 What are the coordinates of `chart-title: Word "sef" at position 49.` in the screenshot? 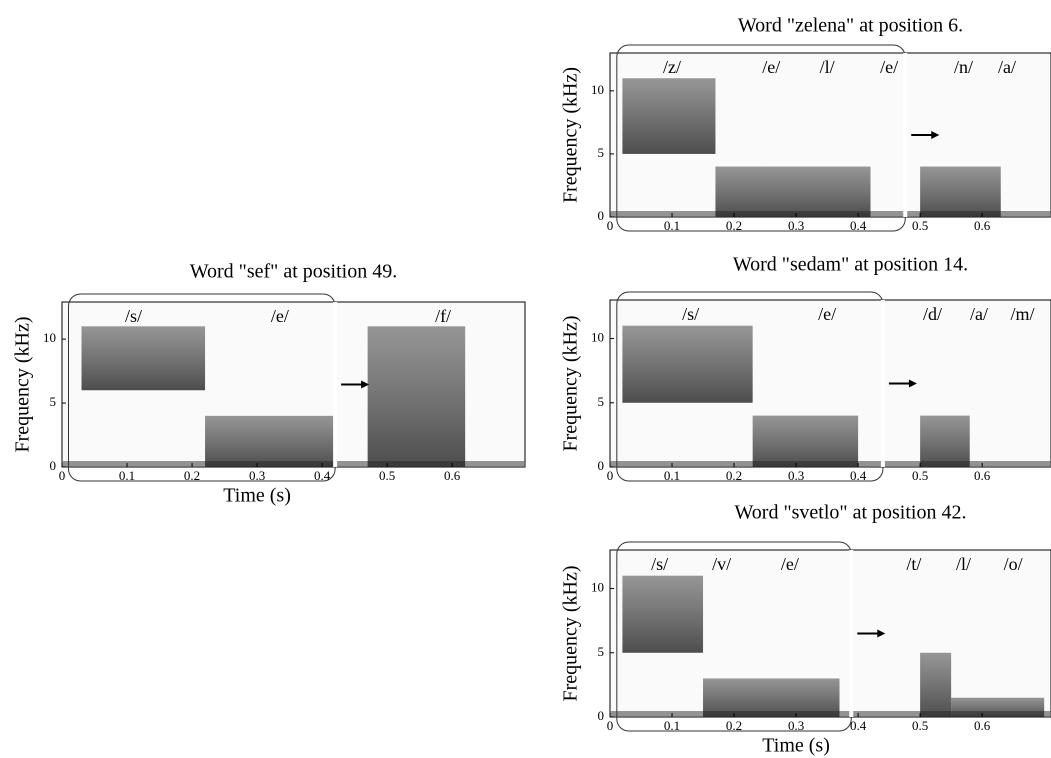 It's located at (293, 272).